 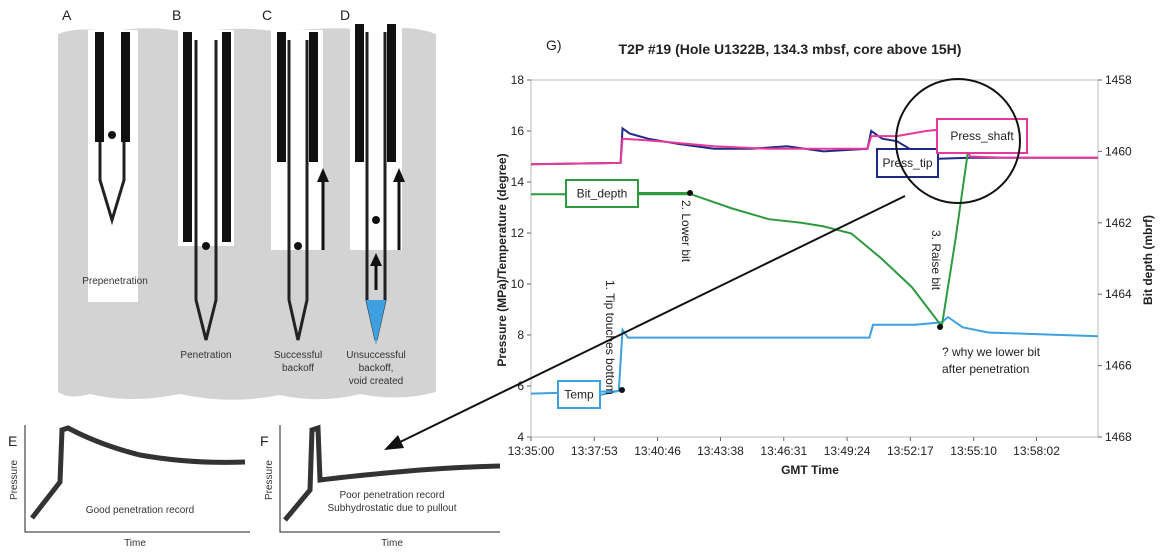 What do you see at coordinates (140, 510) in the screenshot?
I see `caption: Good penetration record` at bounding box center [140, 510].